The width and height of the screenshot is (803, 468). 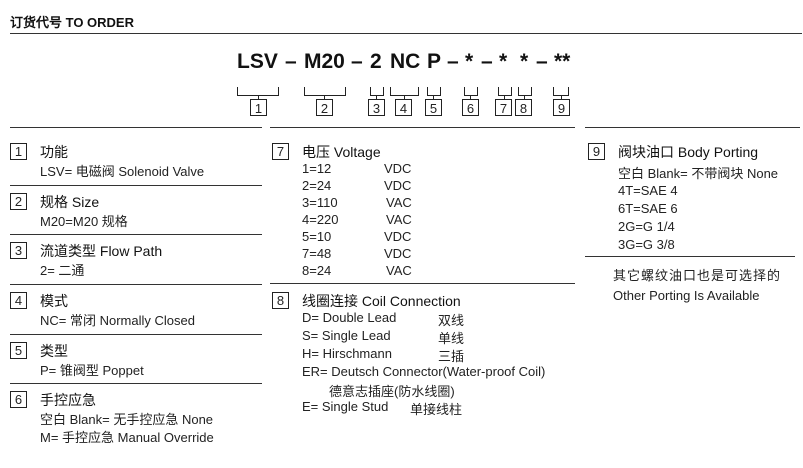 What do you see at coordinates (18, 151) in the screenshot?
I see `section-number: 1` at bounding box center [18, 151].